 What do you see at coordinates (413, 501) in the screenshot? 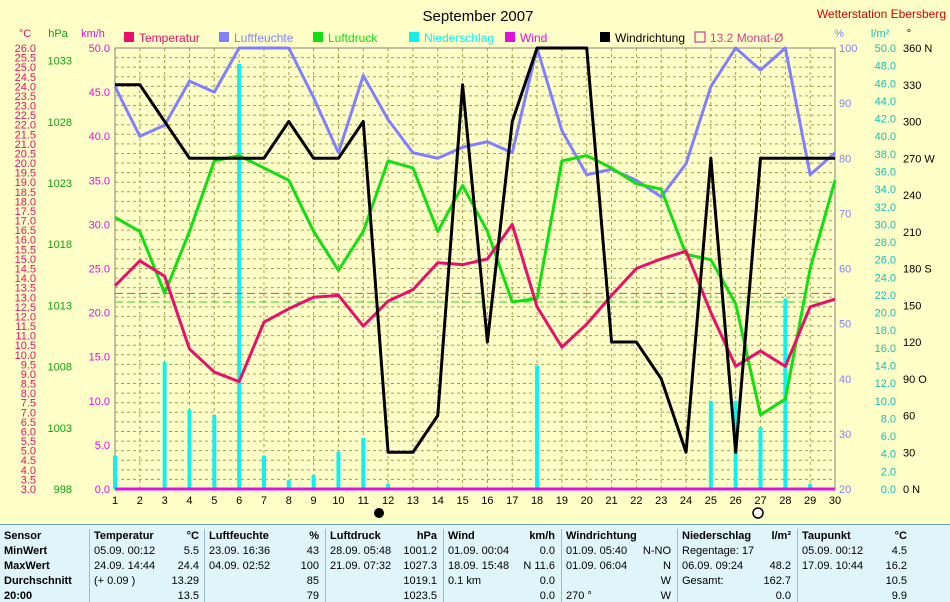
I see `x-tick-label: 13` at bounding box center [413, 501].